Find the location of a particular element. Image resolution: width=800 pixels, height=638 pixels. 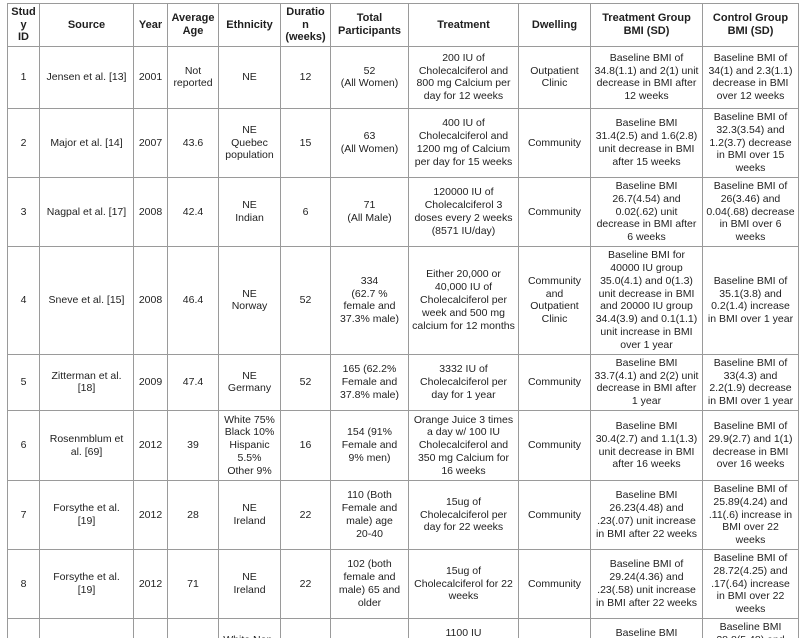

cell-duration: 16 is located at coordinates (305, 446).